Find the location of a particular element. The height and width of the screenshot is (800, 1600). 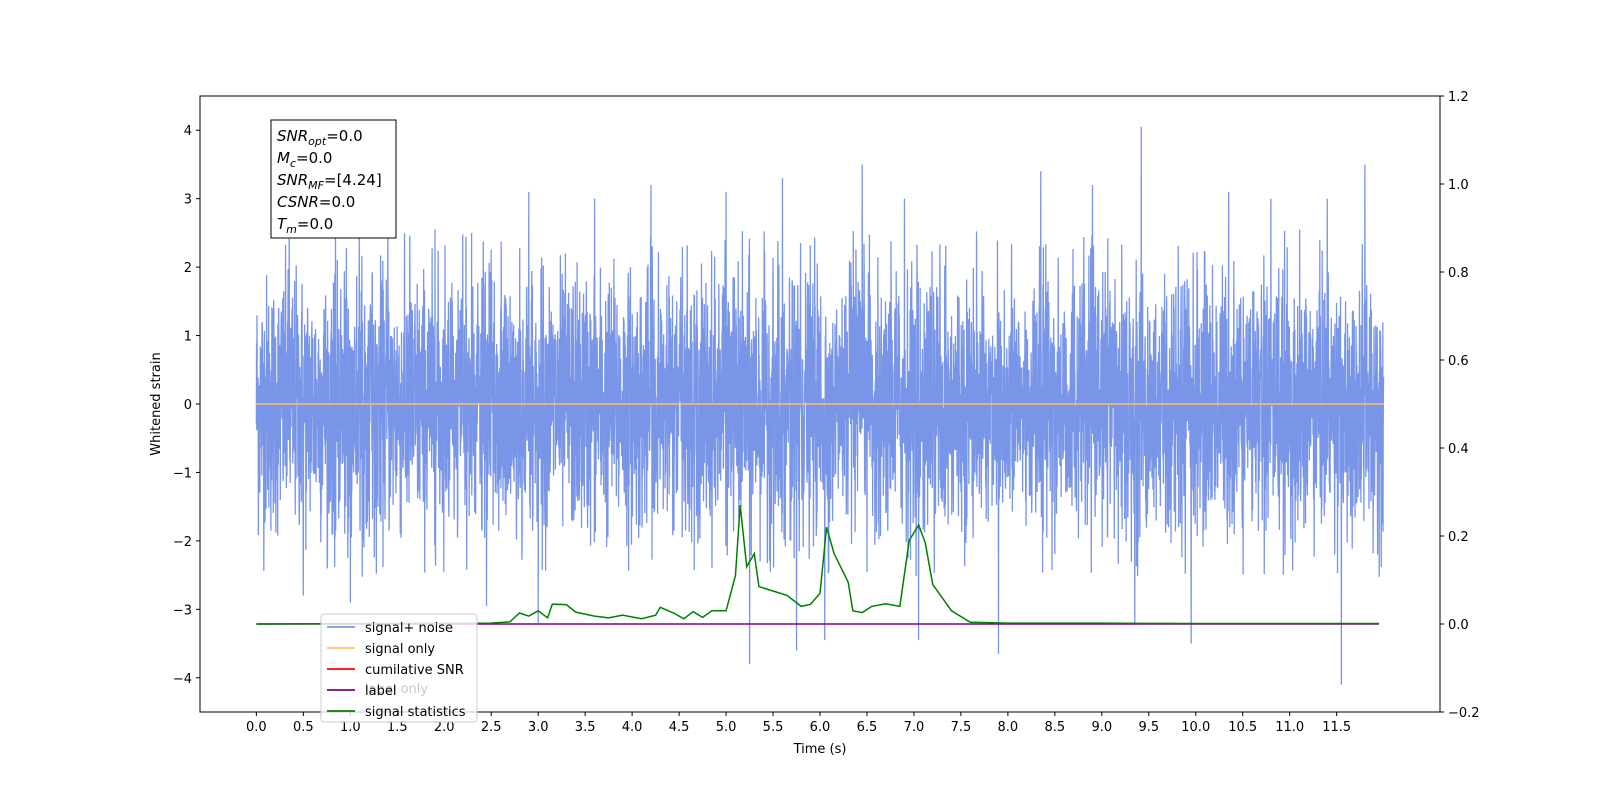

info-line: CSNR=0.0 is located at coordinates (316, 202).